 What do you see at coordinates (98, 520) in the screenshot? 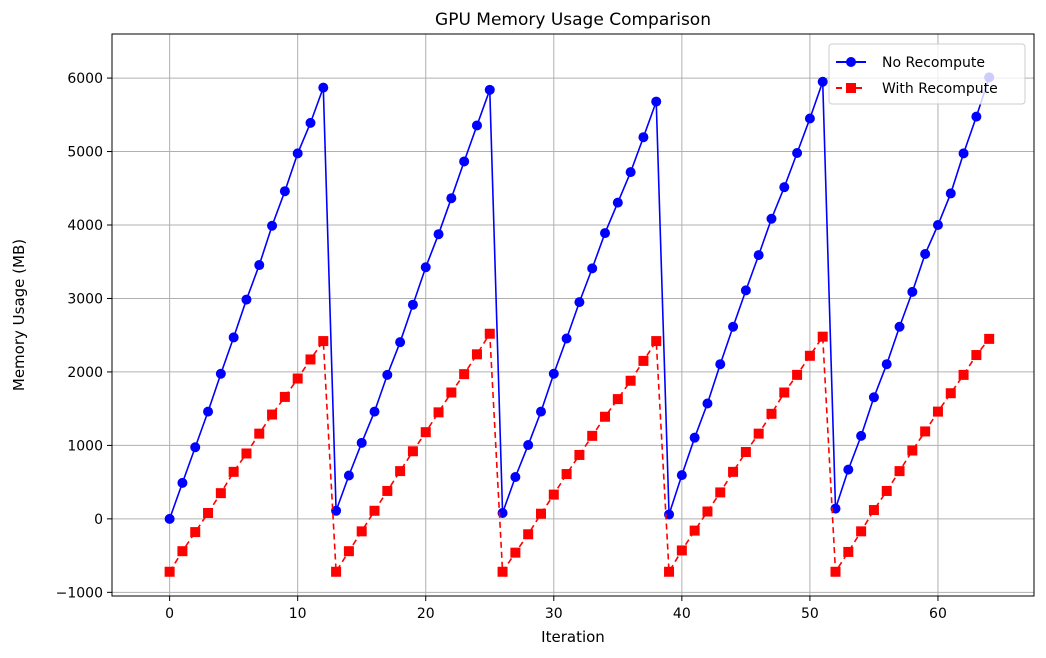
I see `y-tick-label: 0` at bounding box center [98, 520].